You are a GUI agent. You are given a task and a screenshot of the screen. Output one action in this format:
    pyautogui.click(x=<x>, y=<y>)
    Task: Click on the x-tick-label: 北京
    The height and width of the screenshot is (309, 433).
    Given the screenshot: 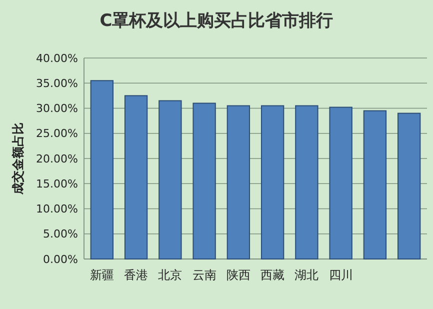 What is the action you would take?
    pyautogui.click(x=170, y=275)
    